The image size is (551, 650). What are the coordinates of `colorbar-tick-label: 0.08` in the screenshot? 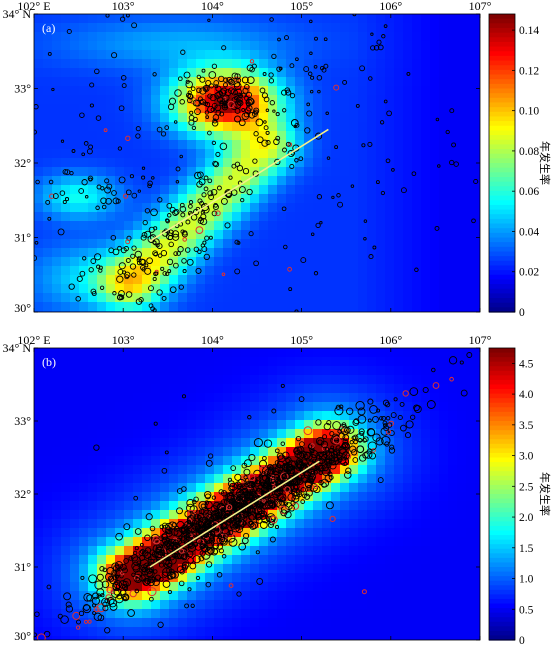 It's located at (529, 152).